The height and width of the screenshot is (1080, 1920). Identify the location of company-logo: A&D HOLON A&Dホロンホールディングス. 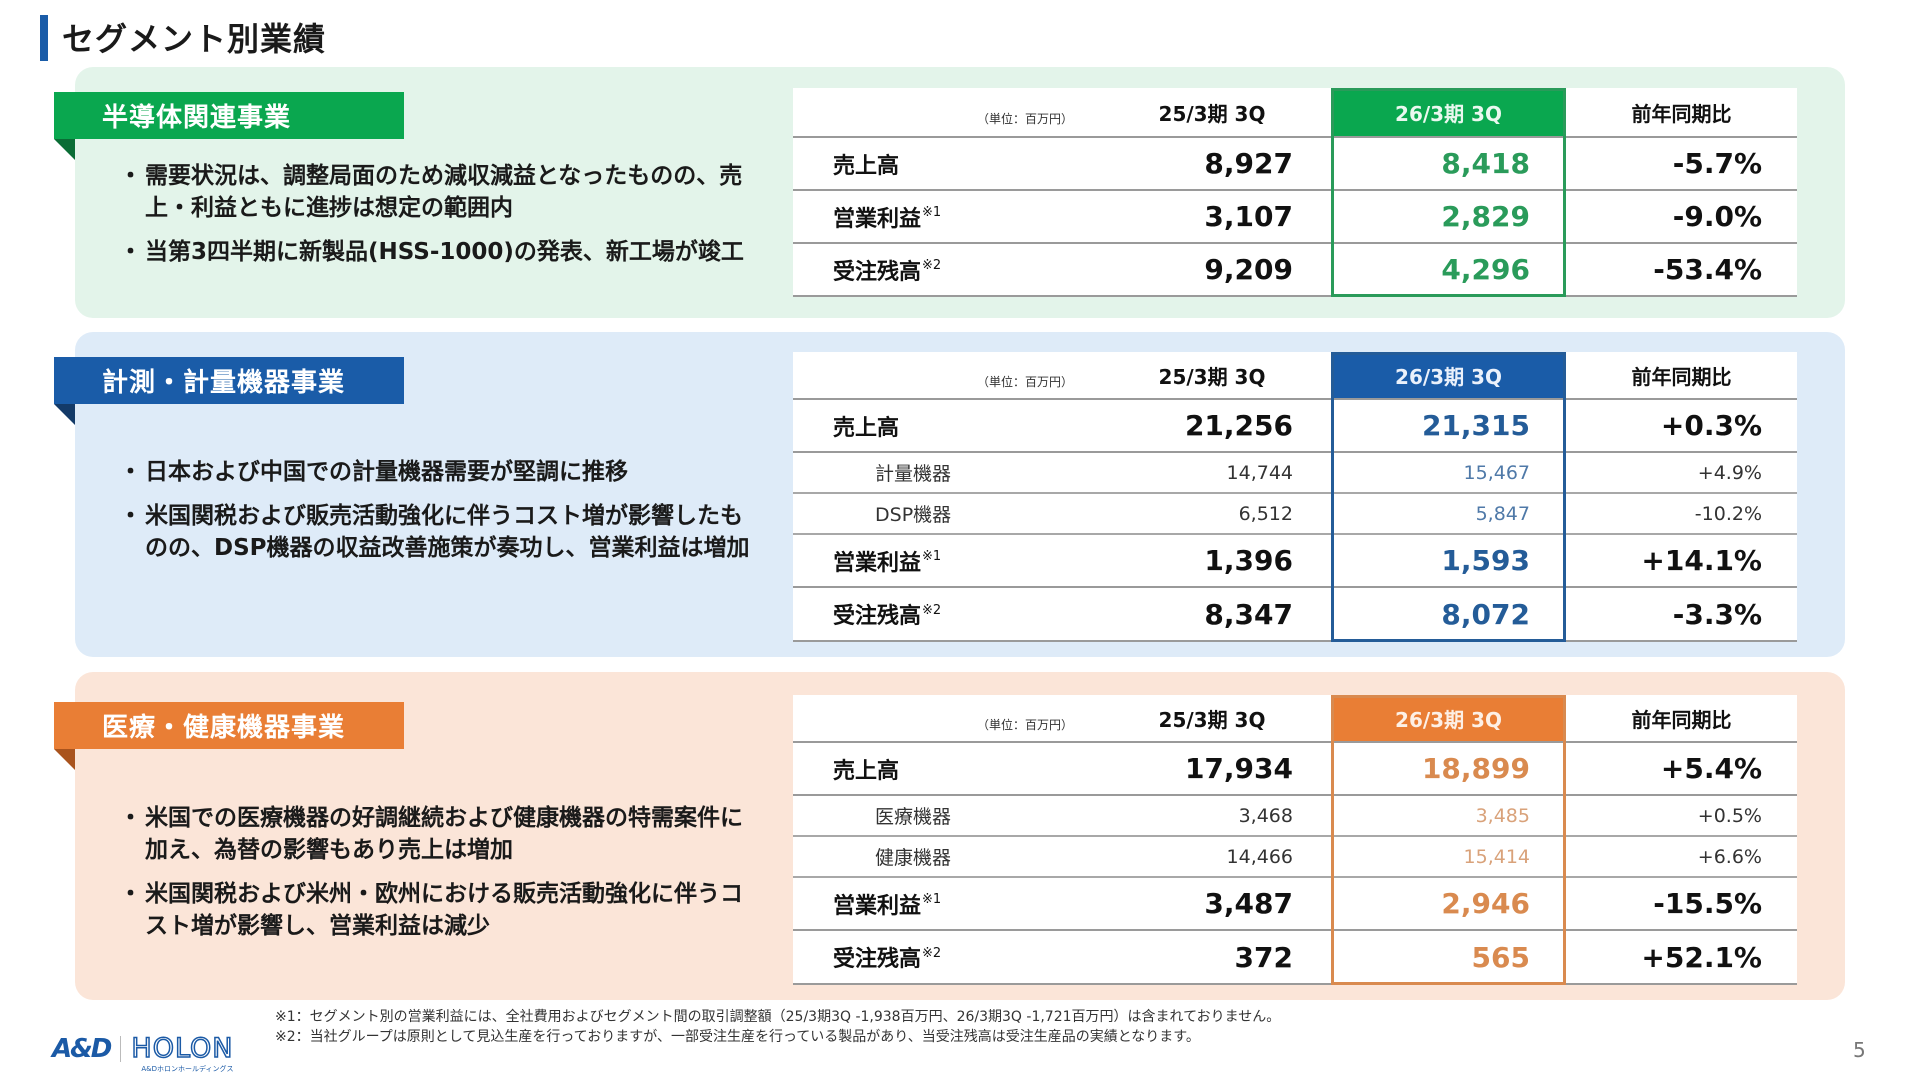
(143, 1054).